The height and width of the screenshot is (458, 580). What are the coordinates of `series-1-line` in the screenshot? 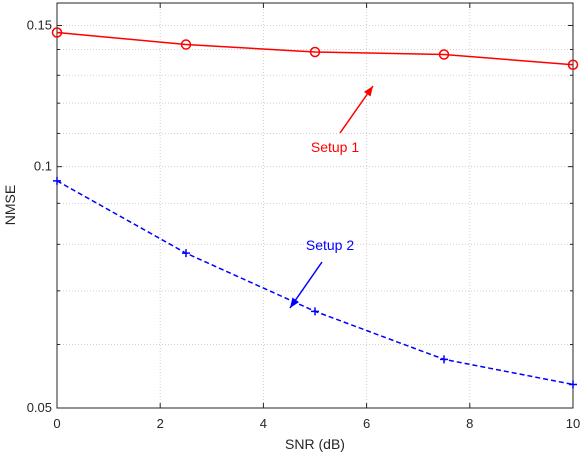 It's located at (315, 48).